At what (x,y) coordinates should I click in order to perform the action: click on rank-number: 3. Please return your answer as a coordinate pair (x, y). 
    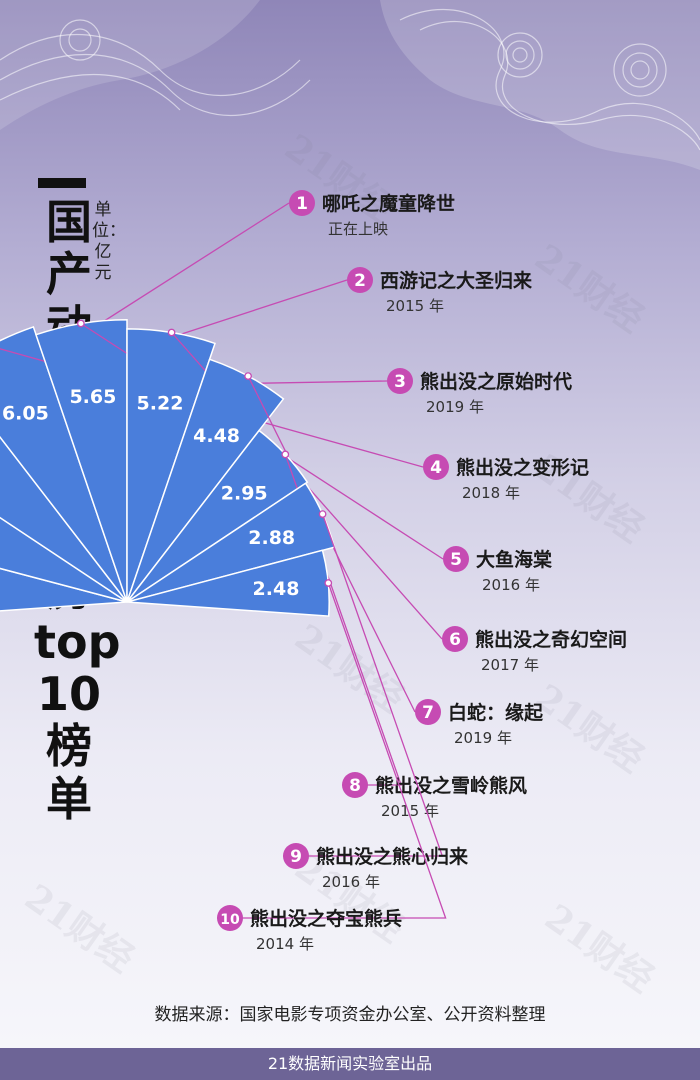
    Looking at the image, I should click on (400, 382).